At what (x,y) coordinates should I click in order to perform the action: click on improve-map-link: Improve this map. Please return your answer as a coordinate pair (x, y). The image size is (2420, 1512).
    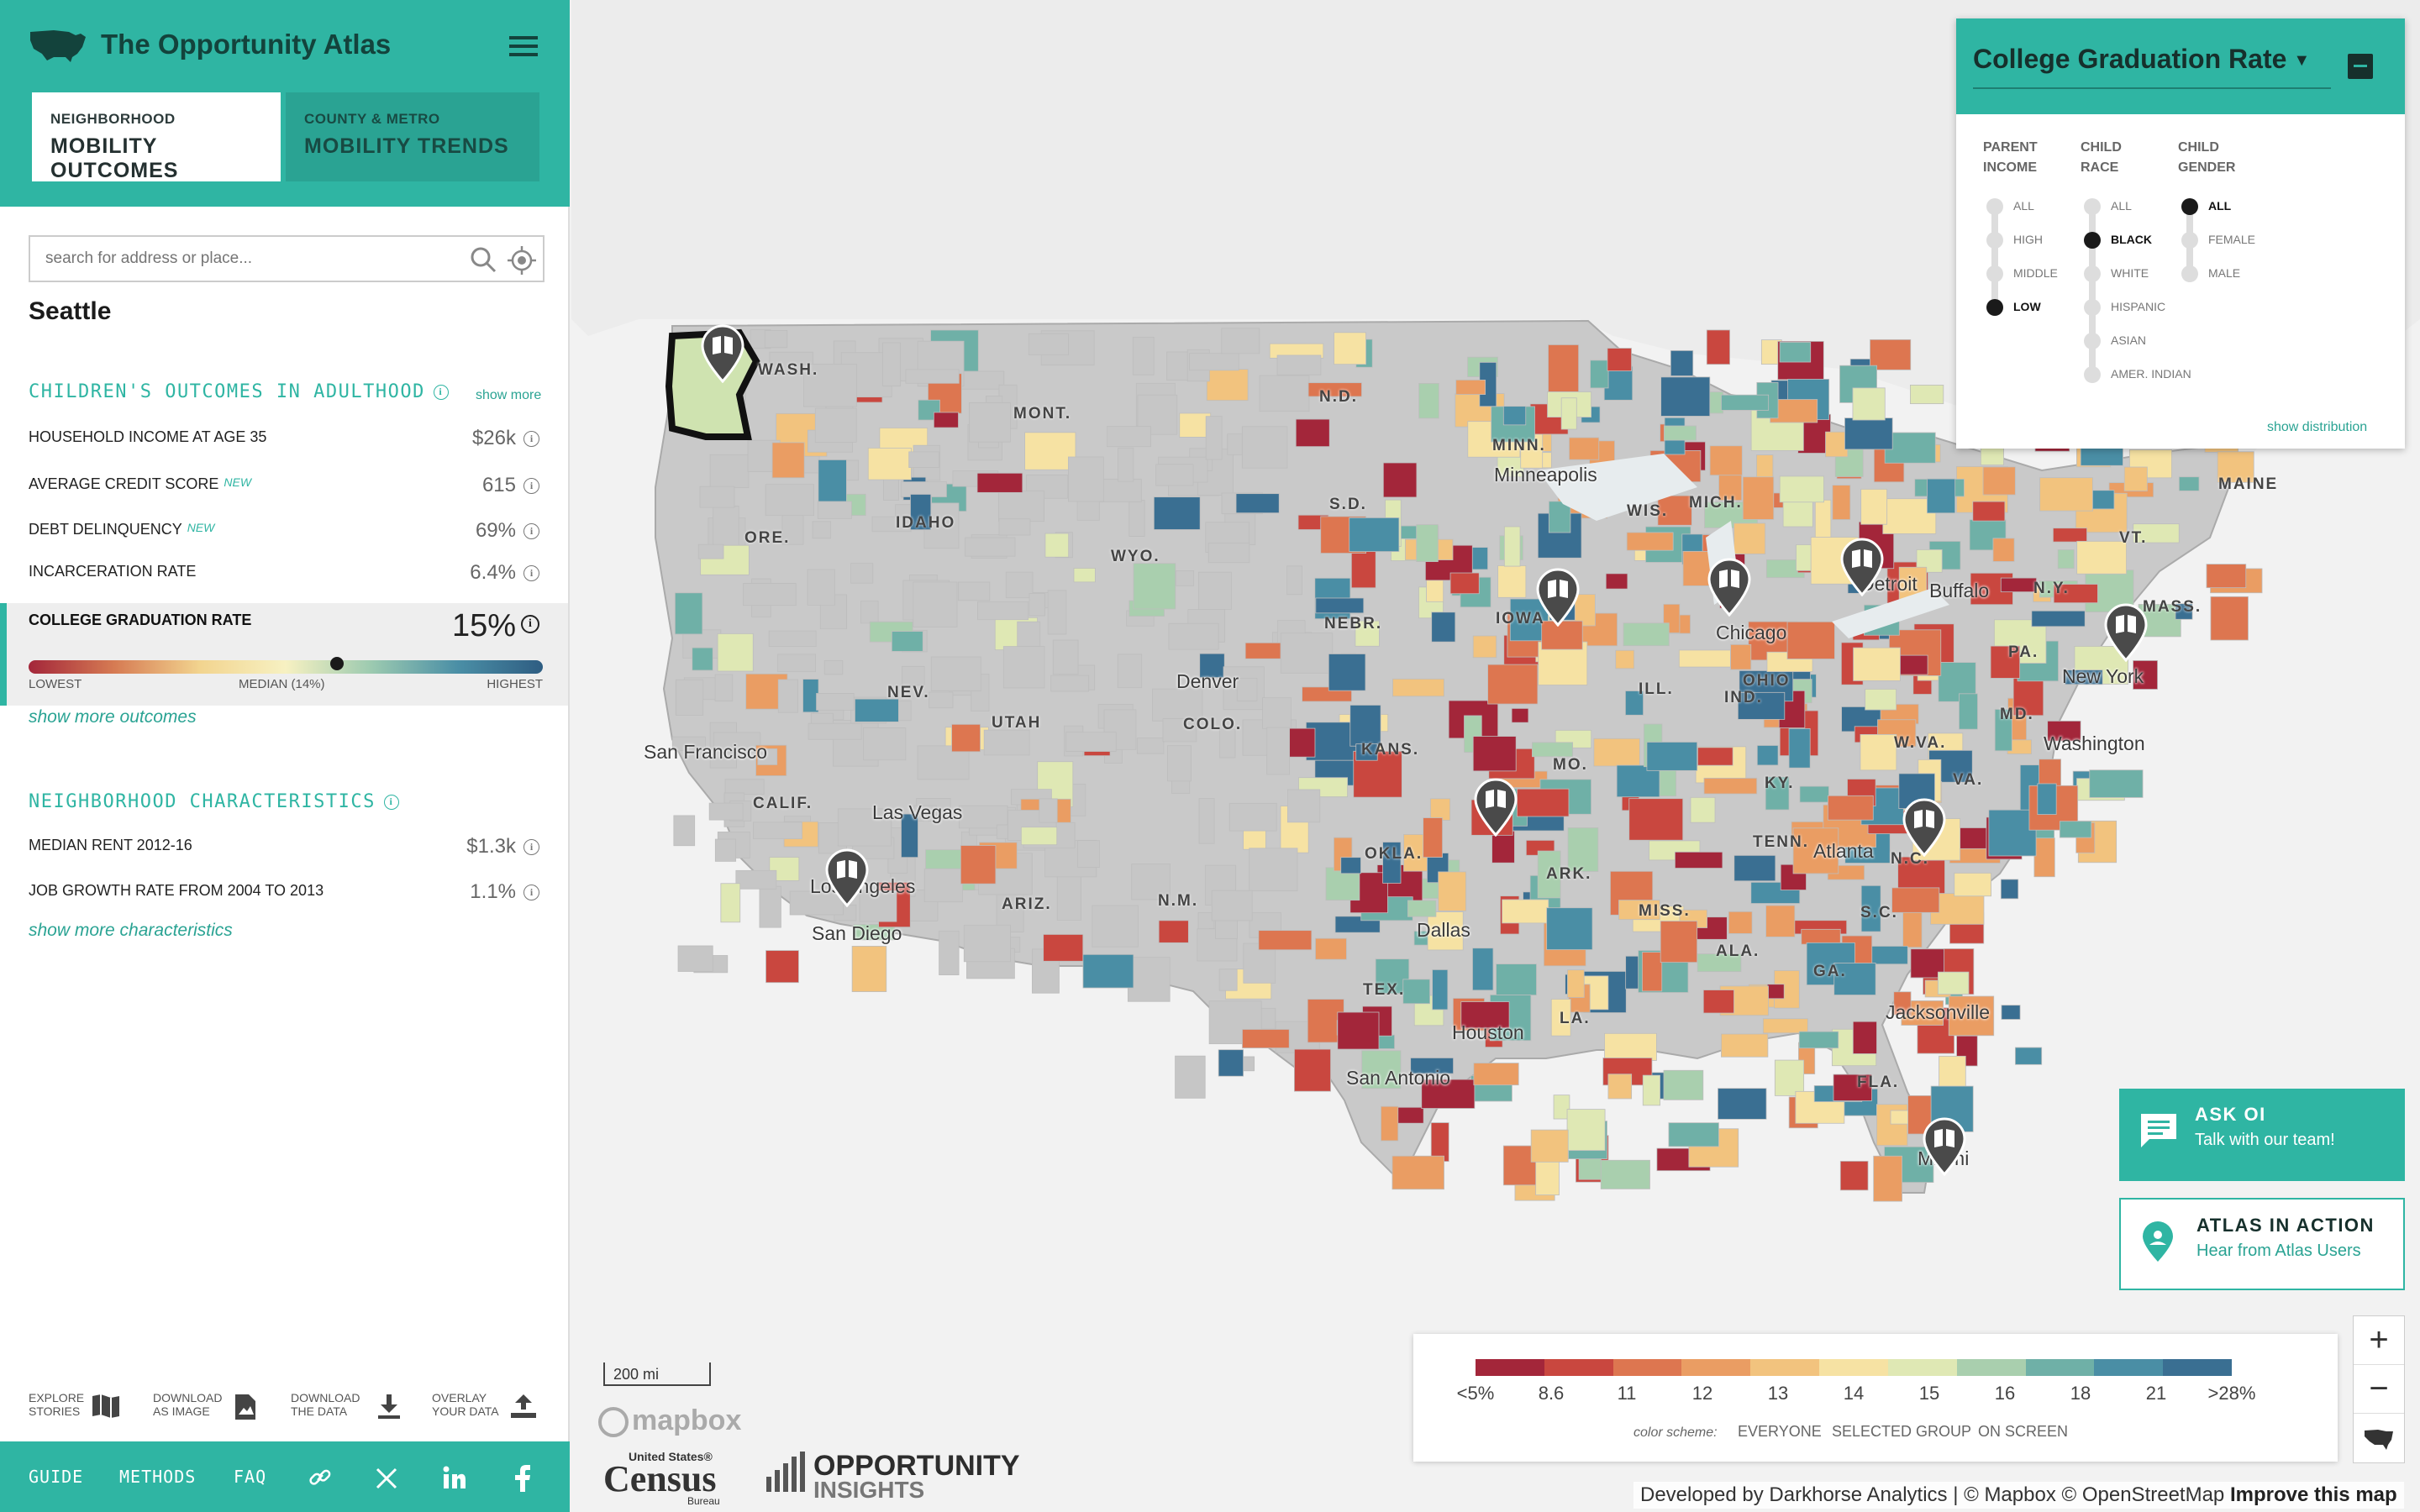
    Looking at the image, I should click on (2313, 1494).